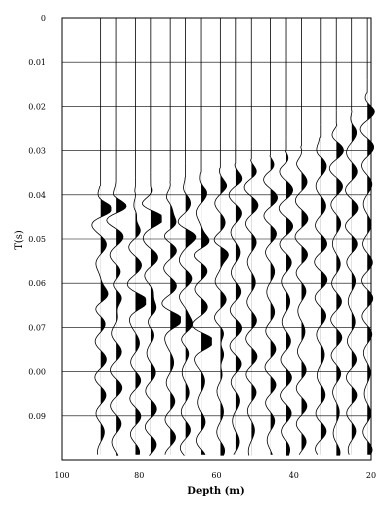  What do you see at coordinates (37, 106) in the screenshot?
I see `y-tick-label: 0.02` at bounding box center [37, 106].